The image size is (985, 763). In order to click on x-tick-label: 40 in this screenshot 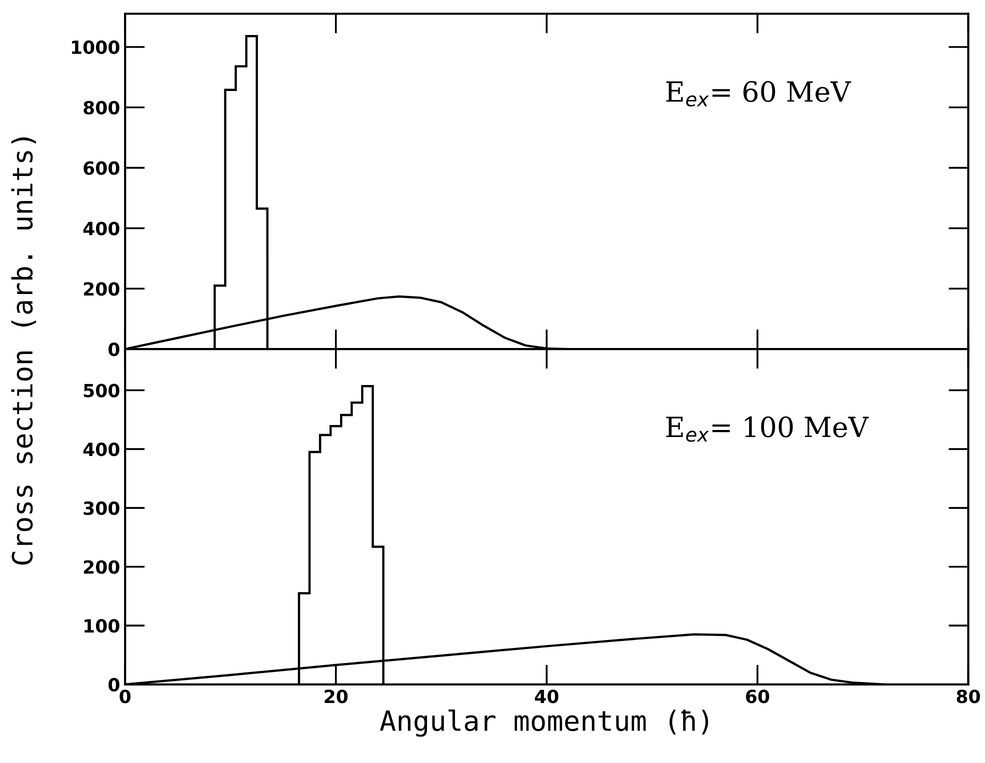, I will do `click(546, 697)`.